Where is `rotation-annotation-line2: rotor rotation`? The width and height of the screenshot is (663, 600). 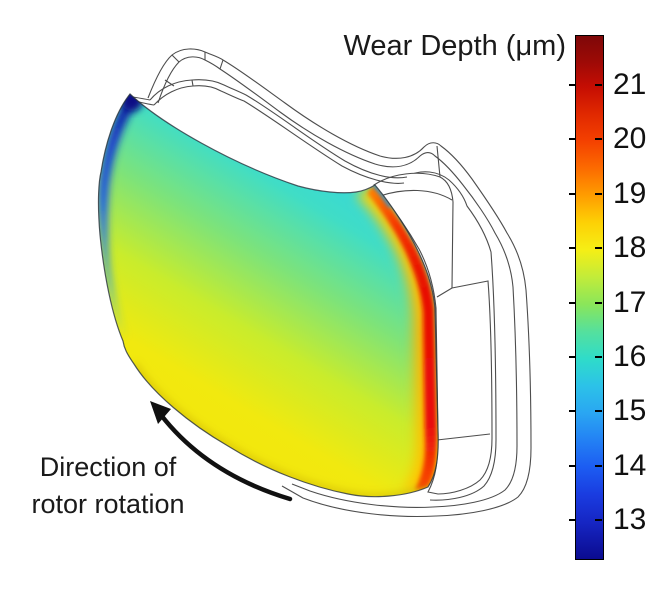
rotation-annotation-line2: rotor rotation is located at coordinates (108, 504).